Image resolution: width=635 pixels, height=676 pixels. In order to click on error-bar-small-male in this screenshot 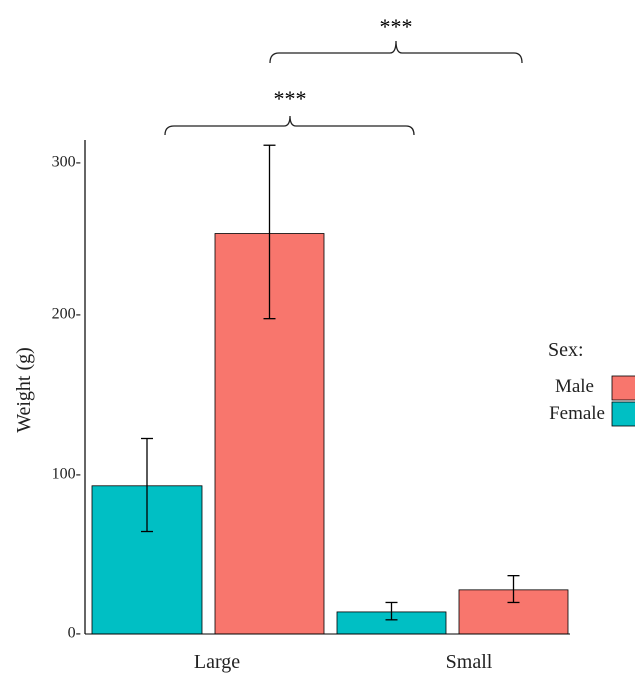, I will do `click(513, 589)`.